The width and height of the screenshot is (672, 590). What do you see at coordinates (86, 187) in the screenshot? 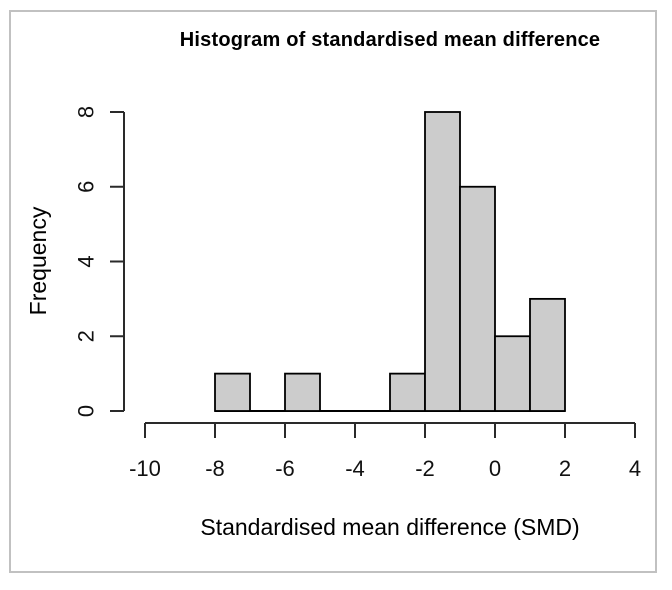
I see `y-tick-label: 6` at bounding box center [86, 187].